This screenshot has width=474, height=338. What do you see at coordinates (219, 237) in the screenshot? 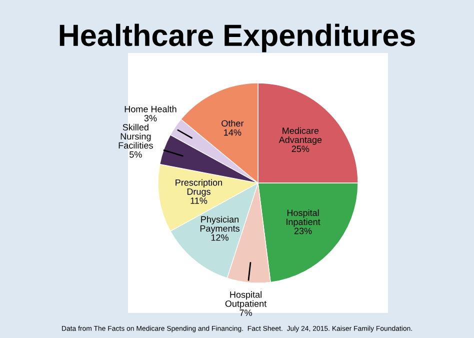
I see `data-label: 12%` at bounding box center [219, 237].